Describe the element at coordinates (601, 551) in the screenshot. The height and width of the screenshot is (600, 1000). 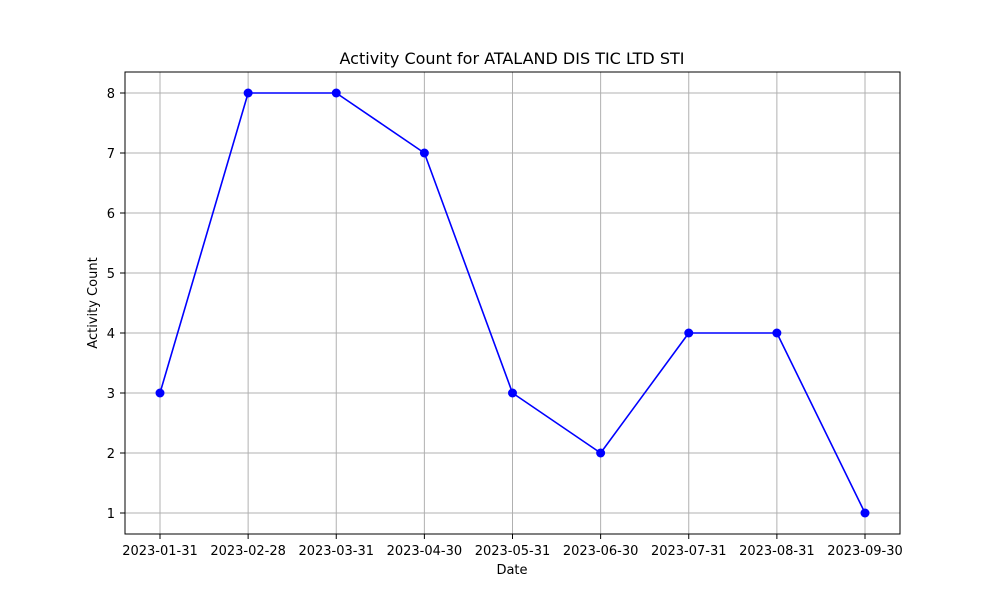
I see `x-tick-label: 2023-06-30` at that location.